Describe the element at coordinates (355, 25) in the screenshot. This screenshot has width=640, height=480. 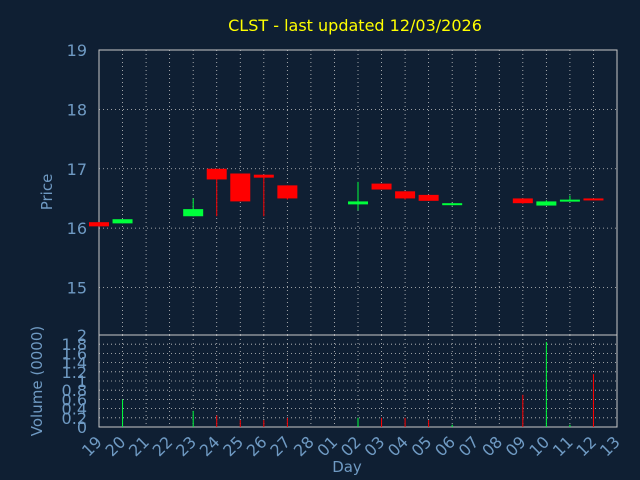
I see `chart-title: CLST - last updated 12/03/2026` at that location.